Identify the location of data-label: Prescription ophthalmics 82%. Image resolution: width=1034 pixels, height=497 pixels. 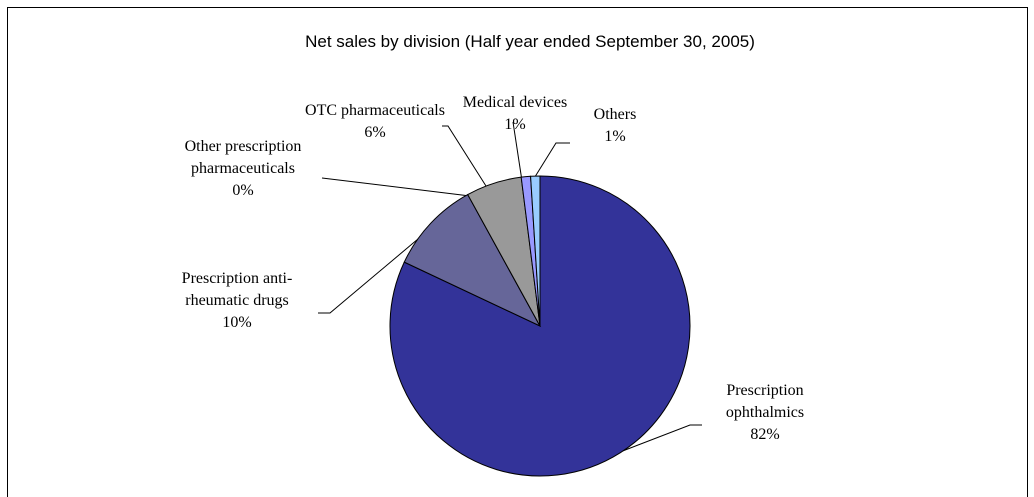
(765, 413).